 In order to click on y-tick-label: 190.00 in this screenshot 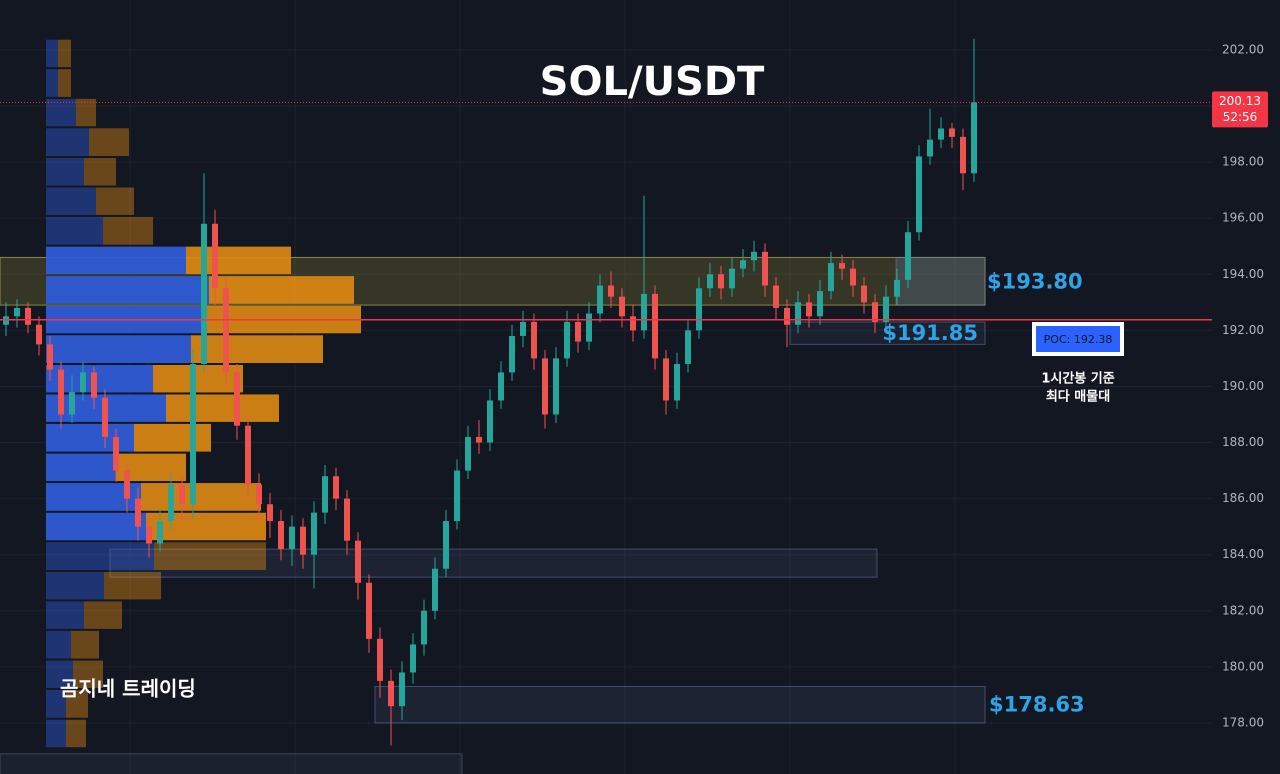, I will do `click(1243, 386)`.